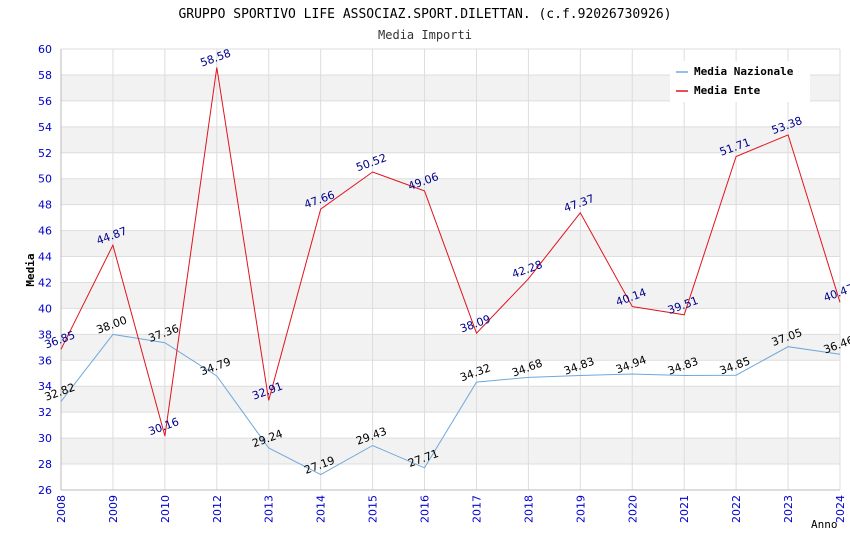 Image resolution: width=850 pixels, height=550 pixels. What do you see at coordinates (744, 71) in the screenshot?
I see `legend-label-nazionale: Media Nazionale` at bounding box center [744, 71].